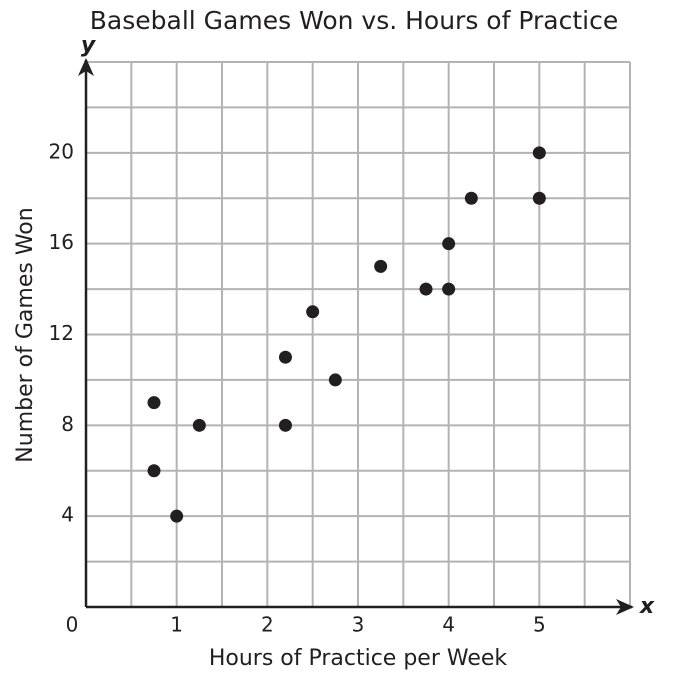  Describe the element at coordinates (448, 625) in the screenshot. I see `x-tick-label: 4` at that location.